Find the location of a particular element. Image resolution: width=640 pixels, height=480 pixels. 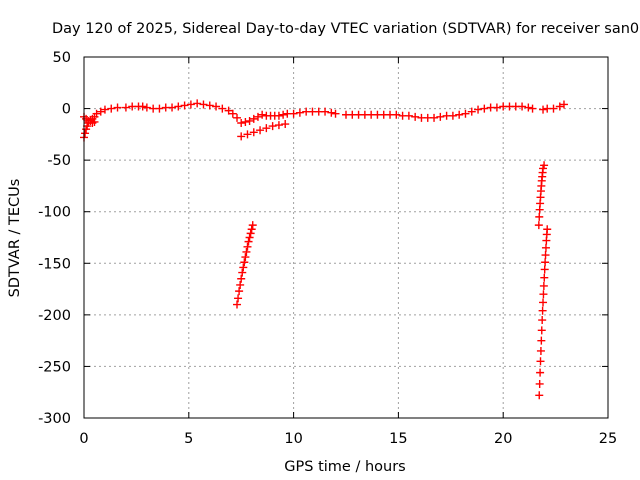

y-tick-label: 0 is located at coordinates (66, 110).